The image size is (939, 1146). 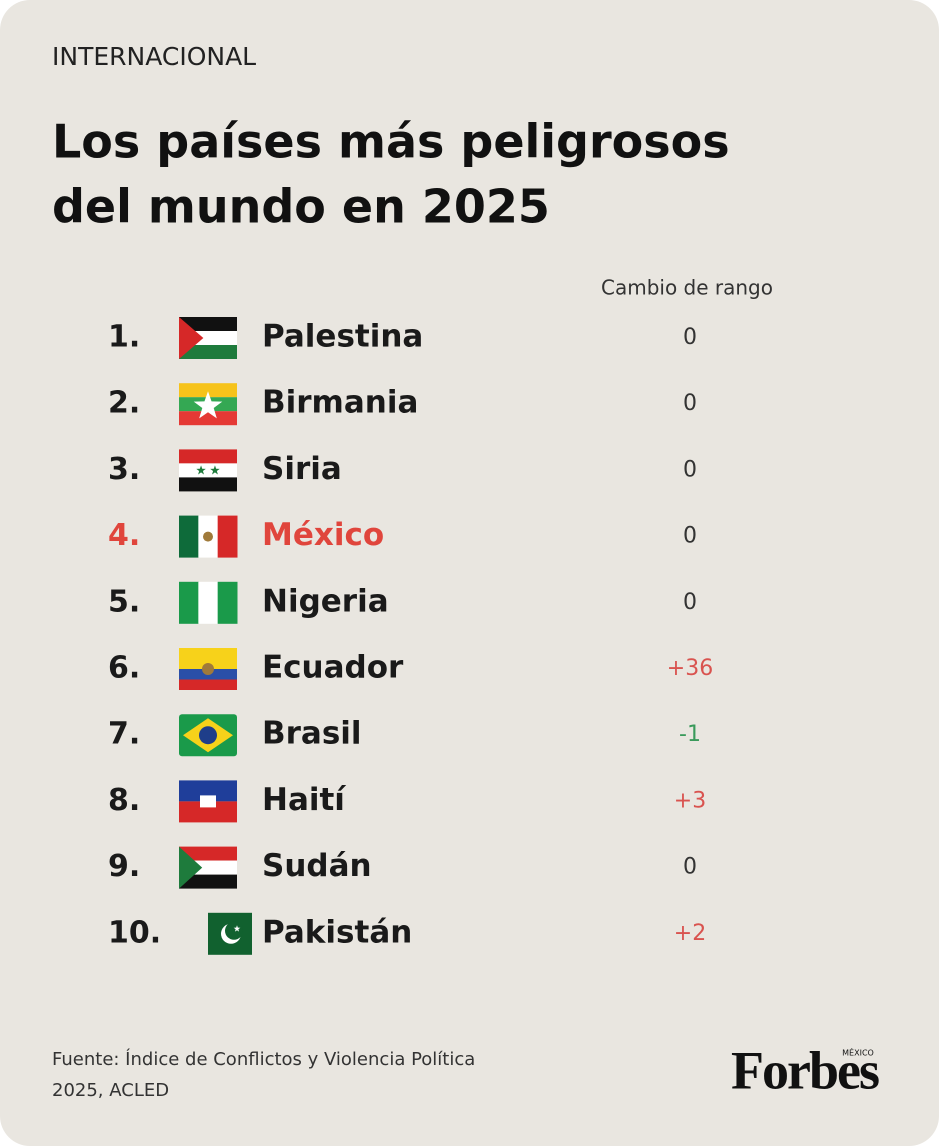 I want to click on country: Pakistán, so click(x=337, y=932).